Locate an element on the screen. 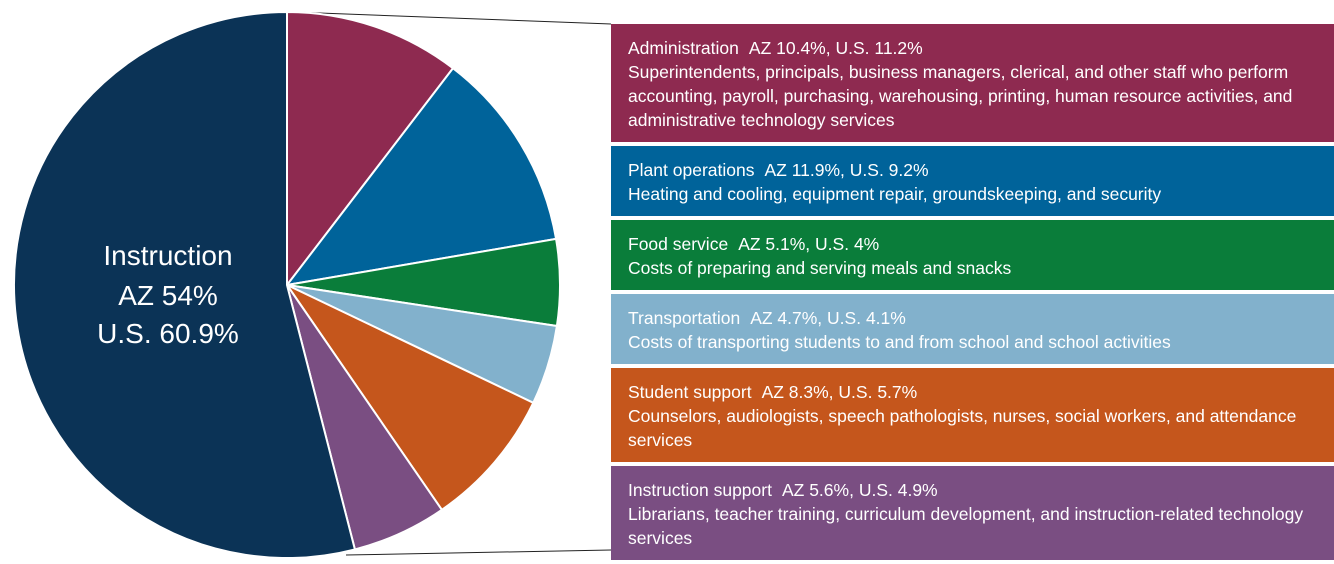  legend-name: Transportation is located at coordinates (684, 318).